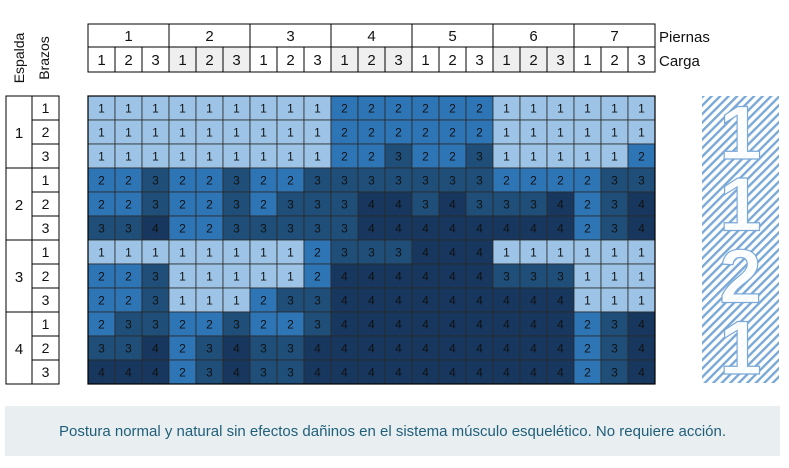 The image size is (789, 468). What do you see at coordinates (46, 228) in the screenshot?
I see `arms-header-label: 3` at bounding box center [46, 228].